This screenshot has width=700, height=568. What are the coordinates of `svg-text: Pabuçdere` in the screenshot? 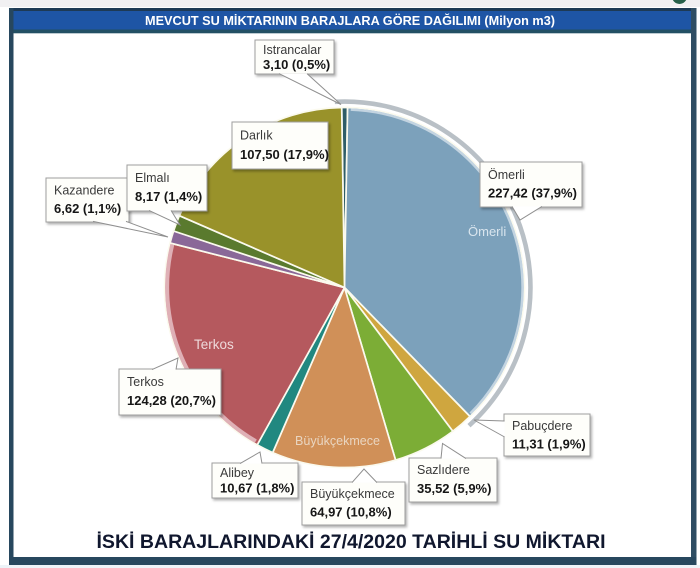 It's located at (542, 426).